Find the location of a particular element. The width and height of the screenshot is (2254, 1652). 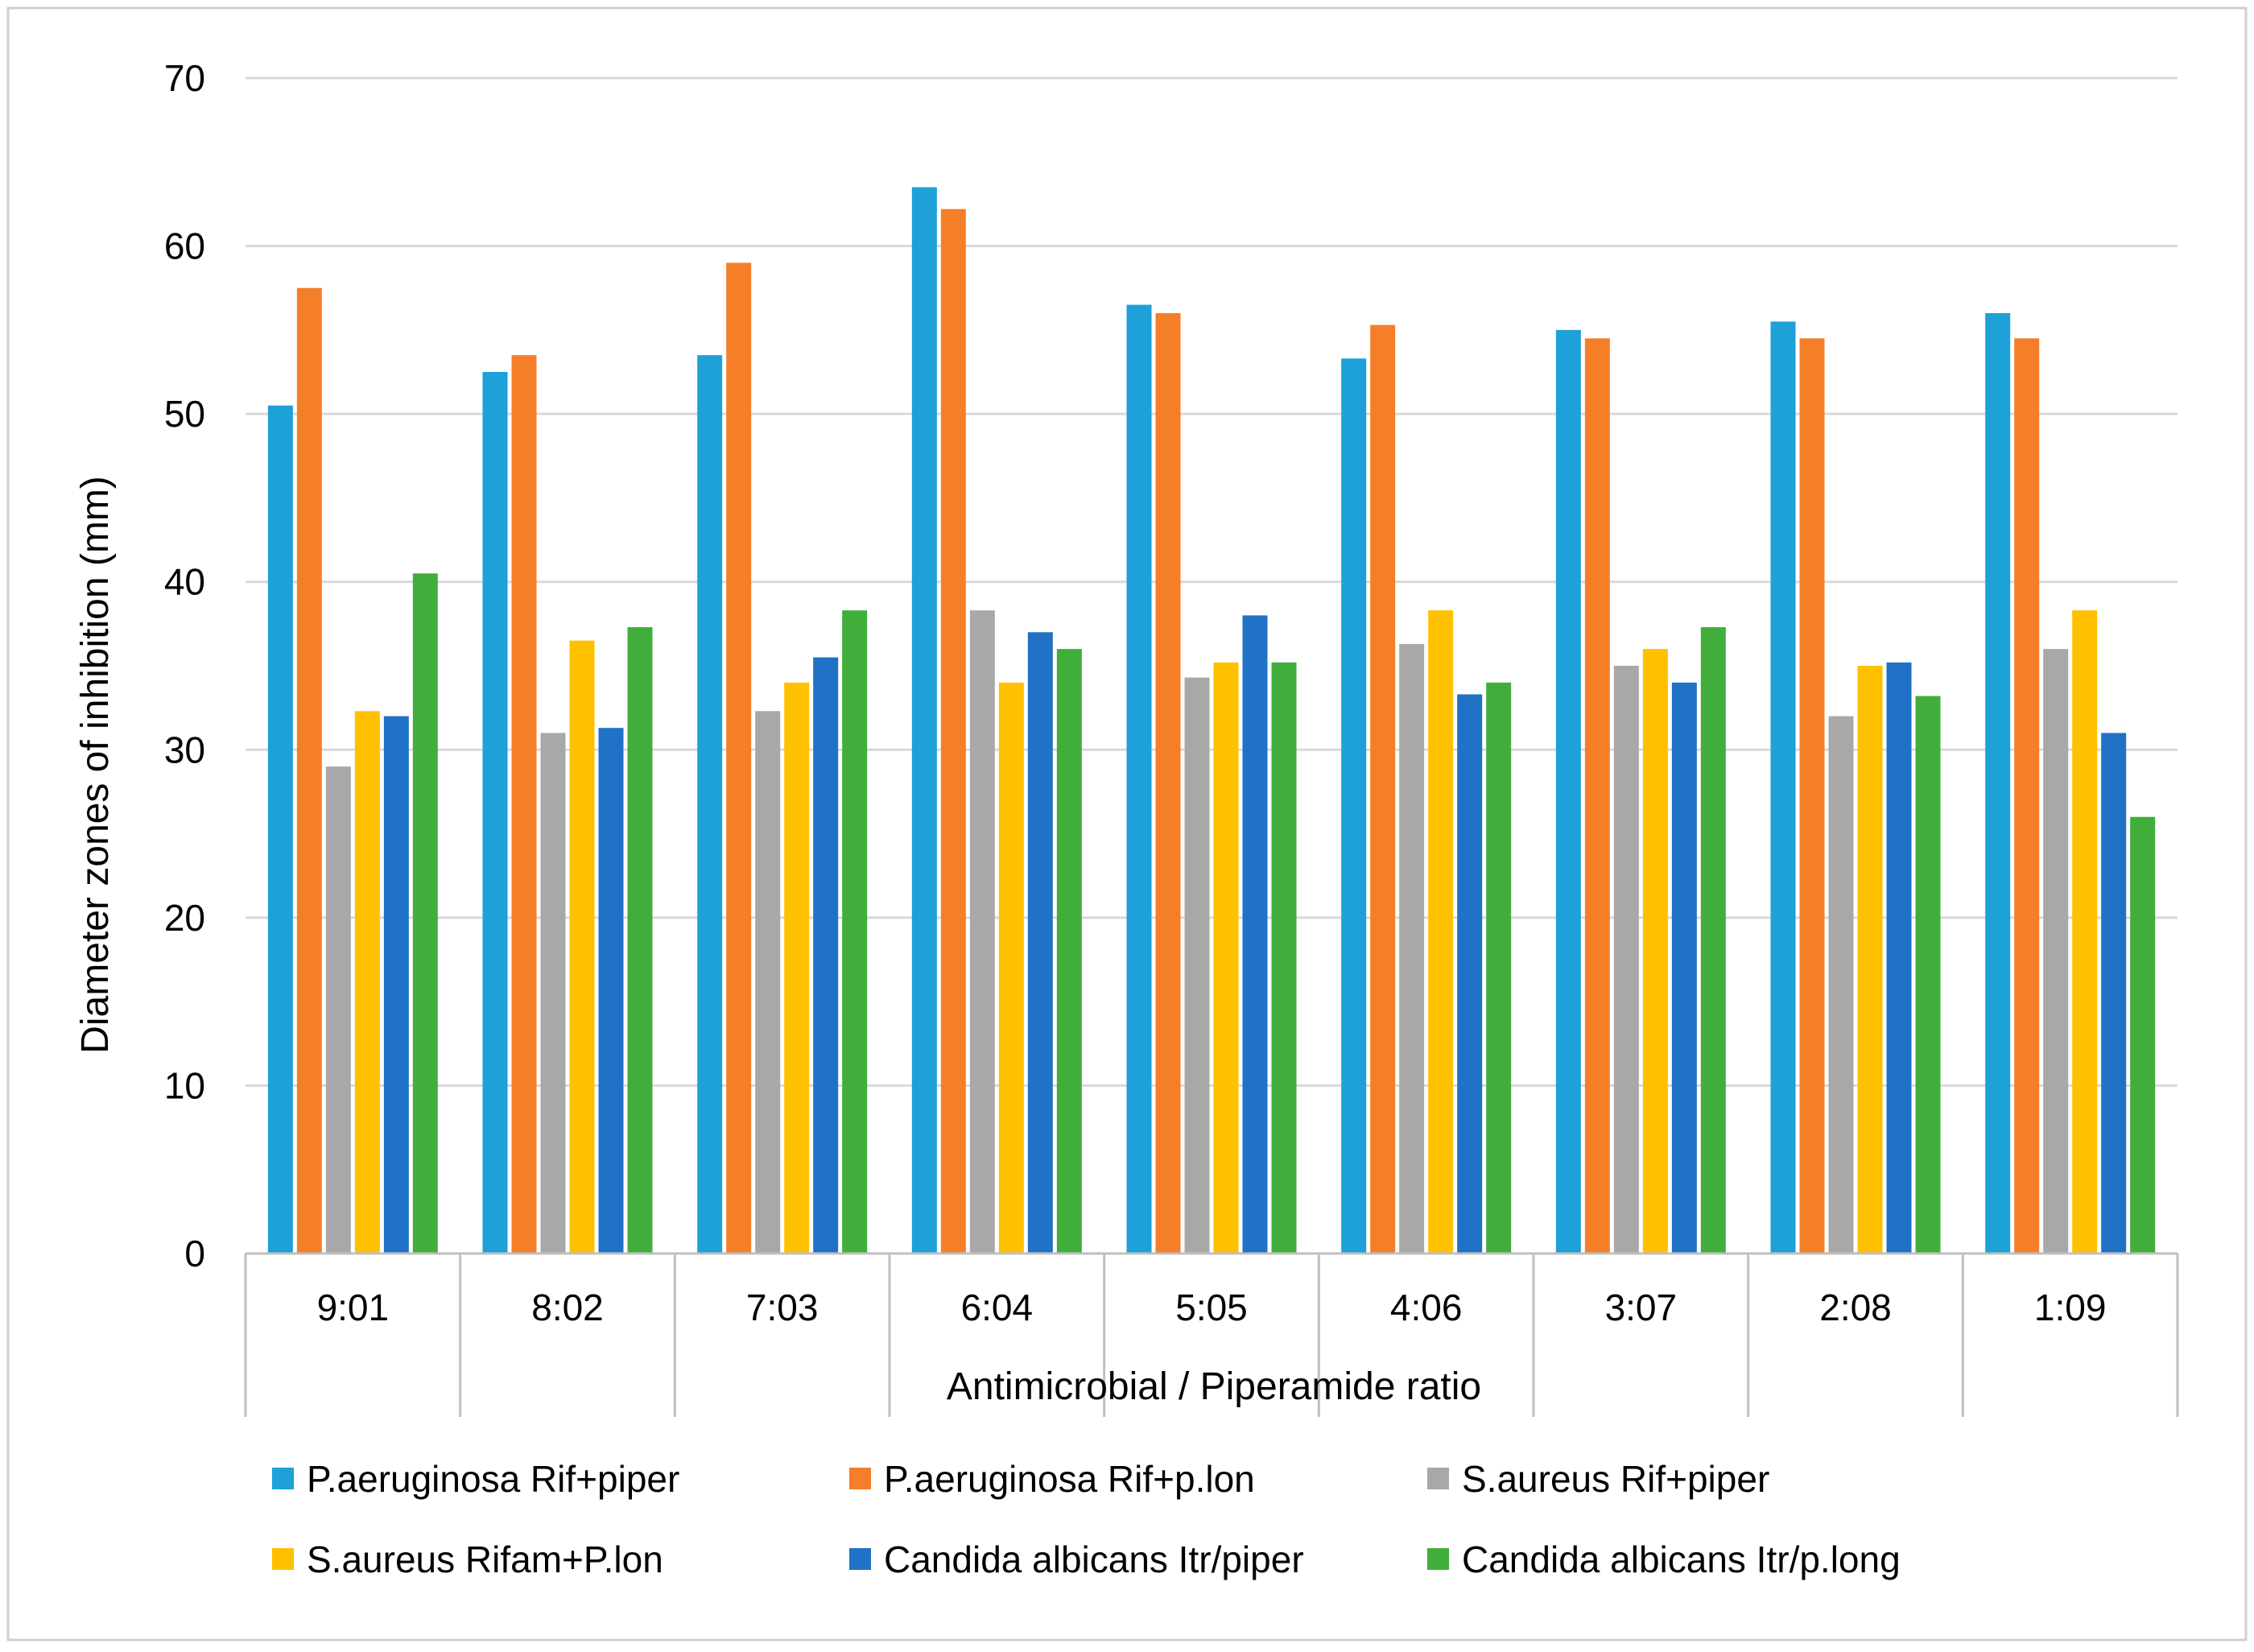

y-axis-ticks: 0 10 20 30 40 50 60 70 is located at coordinates (184, 666).